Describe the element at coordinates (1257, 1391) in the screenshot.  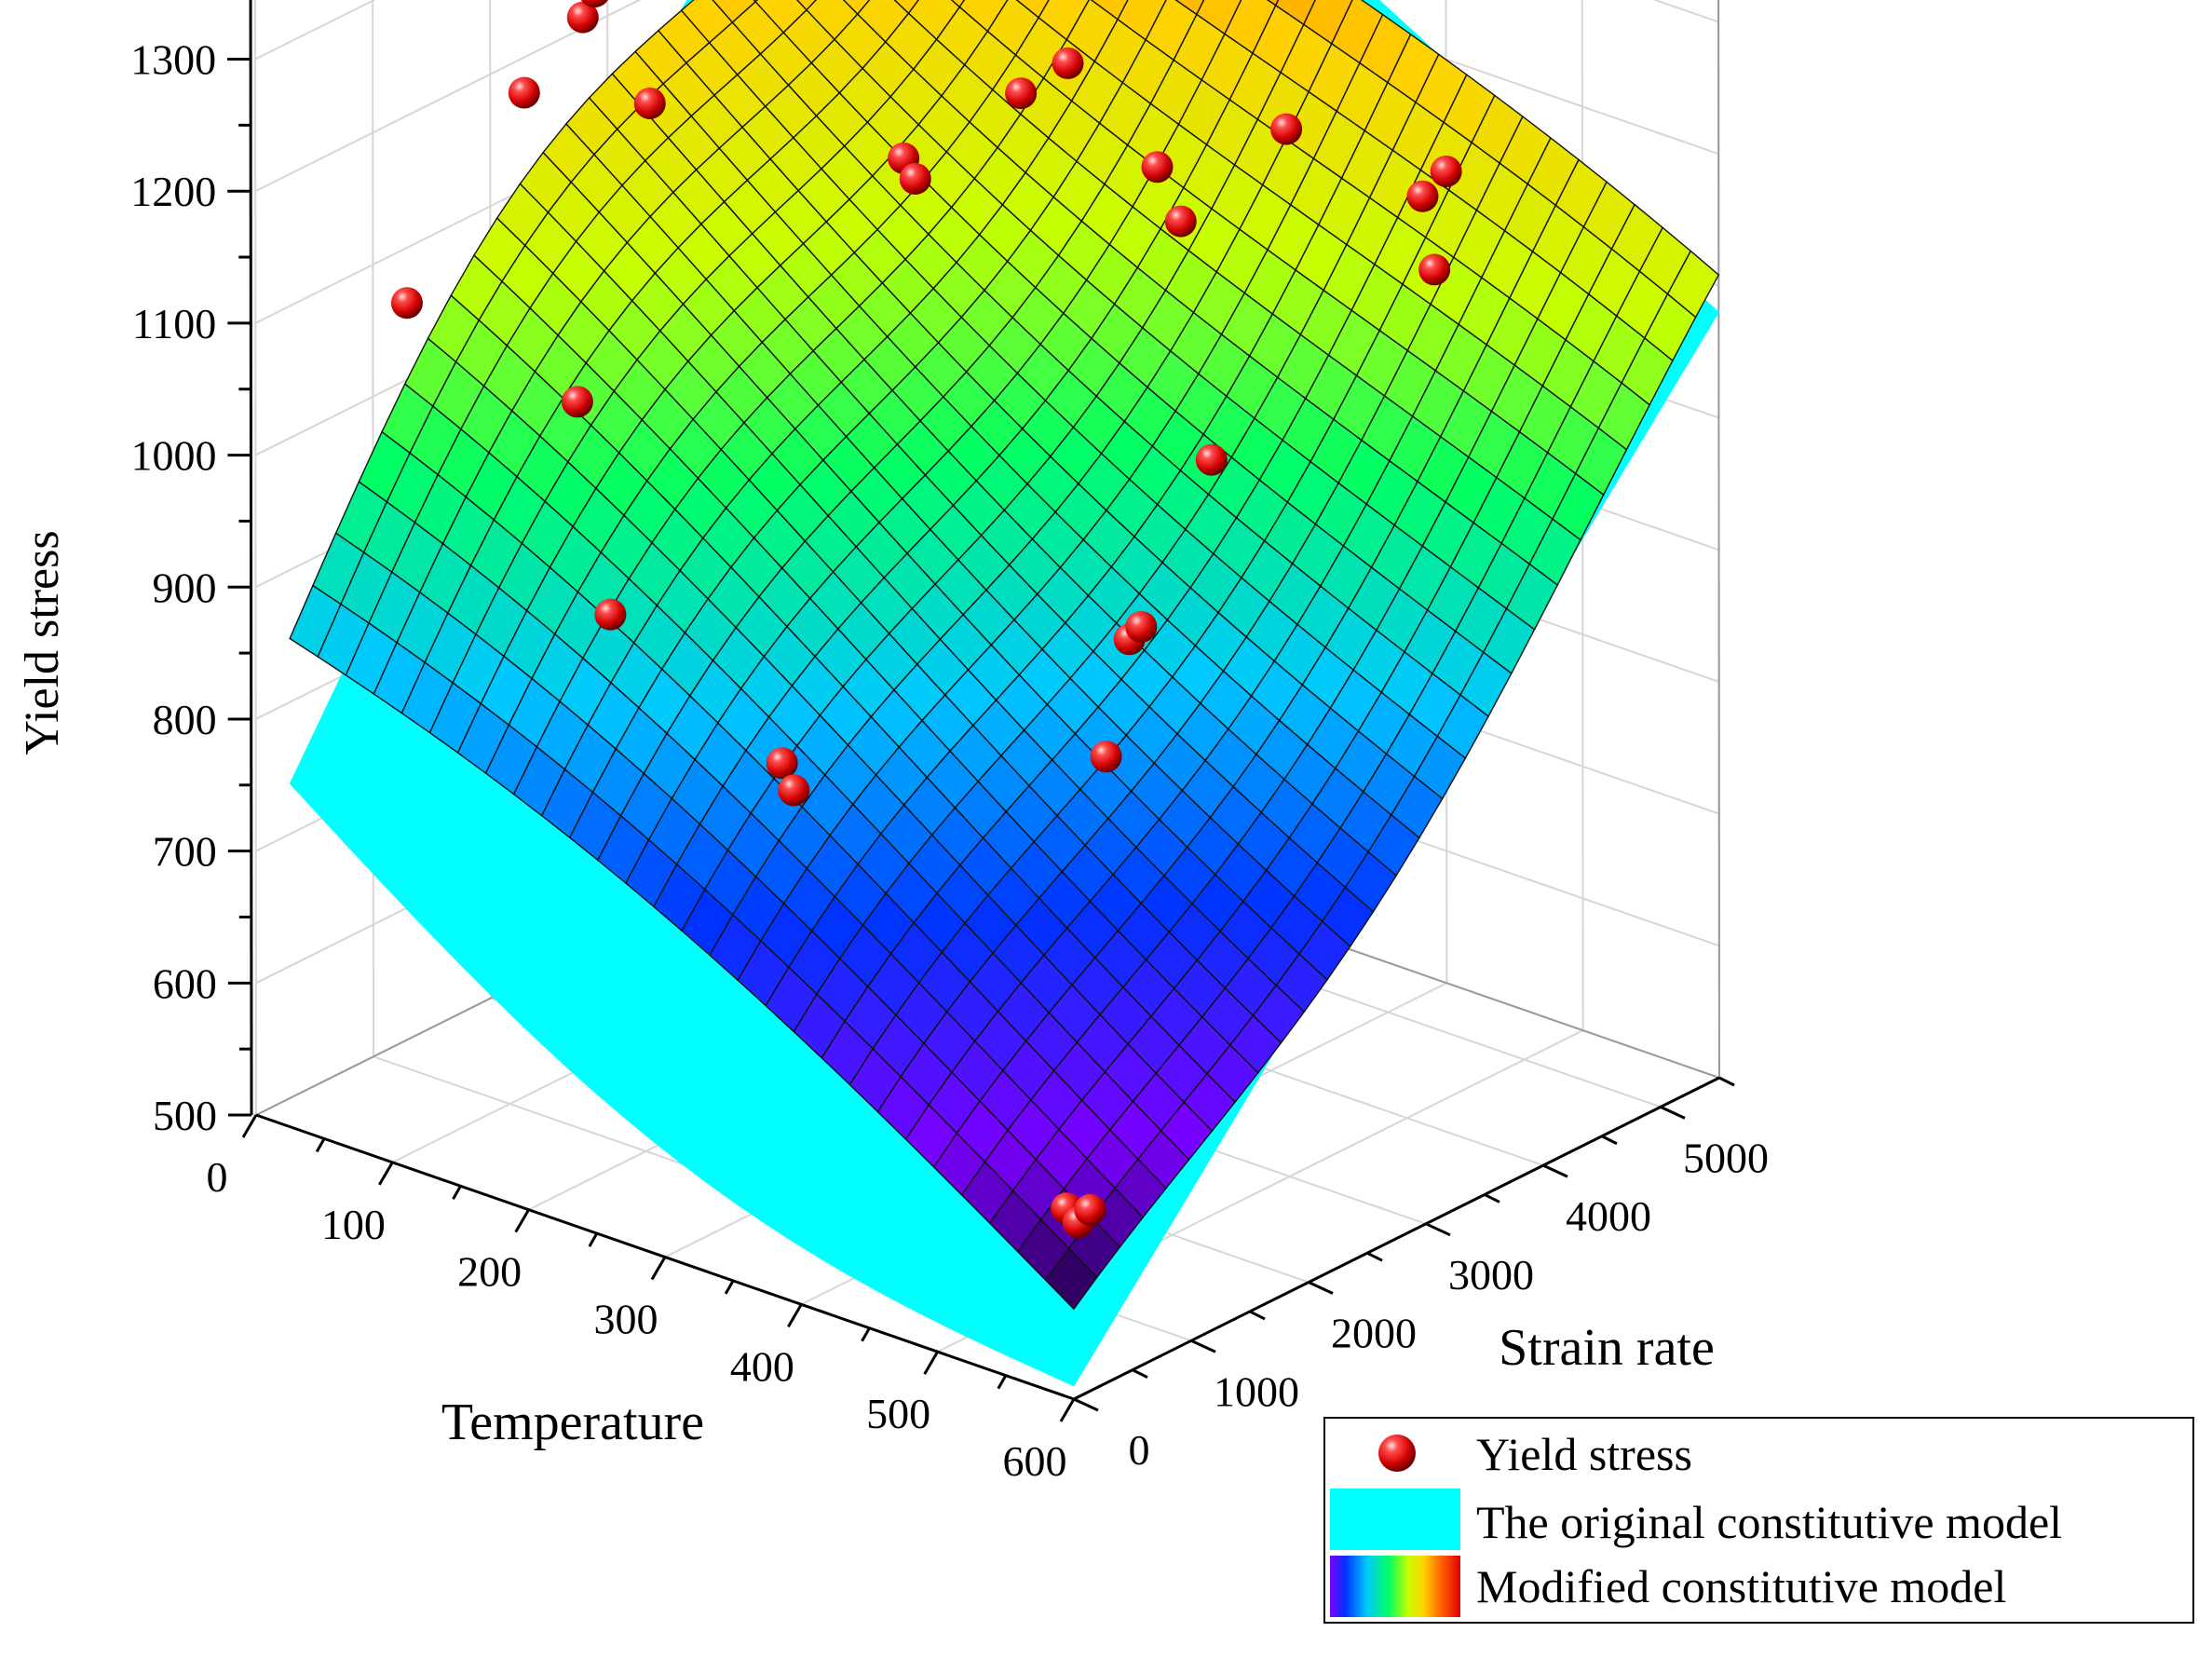
I see `y-tick-label: 1000` at that location.